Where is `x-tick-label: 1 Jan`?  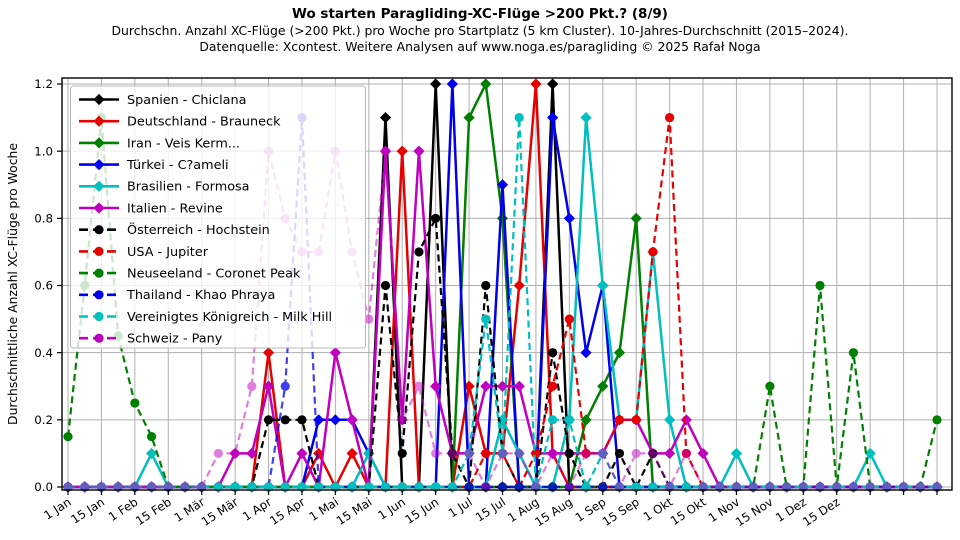
x-tick-label: 1 Jan is located at coordinates (57, 509).